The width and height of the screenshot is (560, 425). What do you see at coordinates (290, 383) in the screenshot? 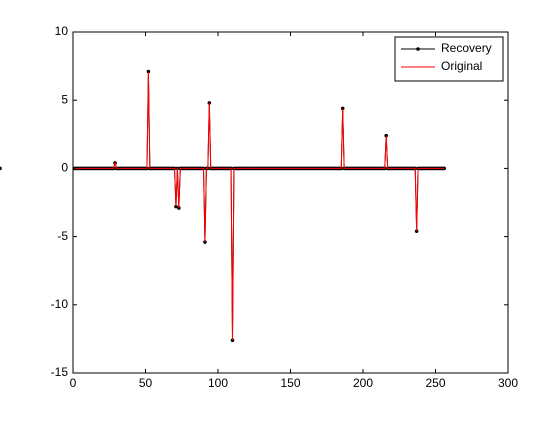
I see `x-tick-label: 150` at bounding box center [290, 383].